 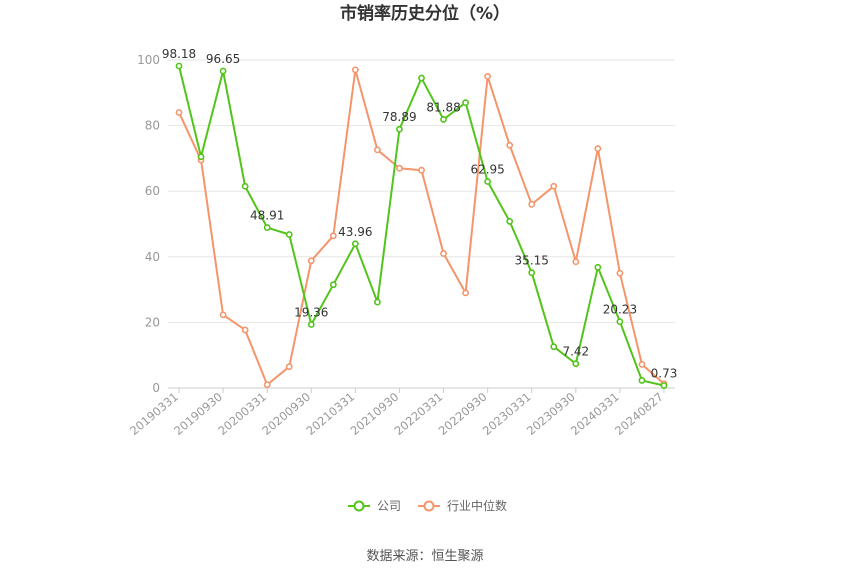 I want to click on legend-item: 行业中位数, so click(x=462, y=505).